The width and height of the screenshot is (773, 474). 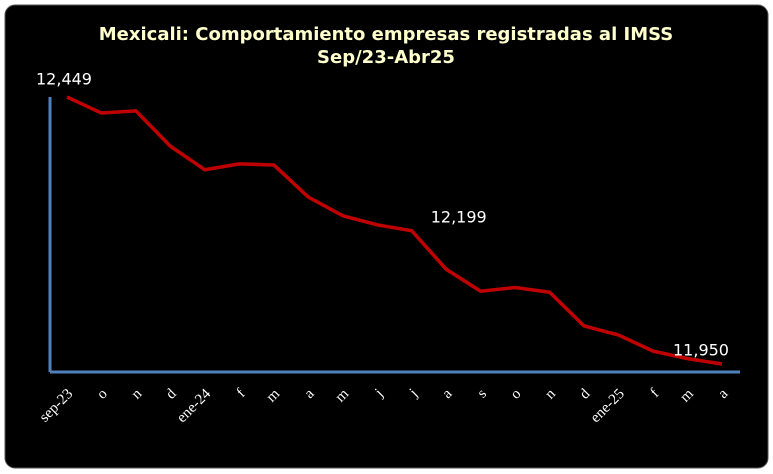 What do you see at coordinates (64, 79) in the screenshot?
I see `value-label: 12,449` at bounding box center [64, 79].